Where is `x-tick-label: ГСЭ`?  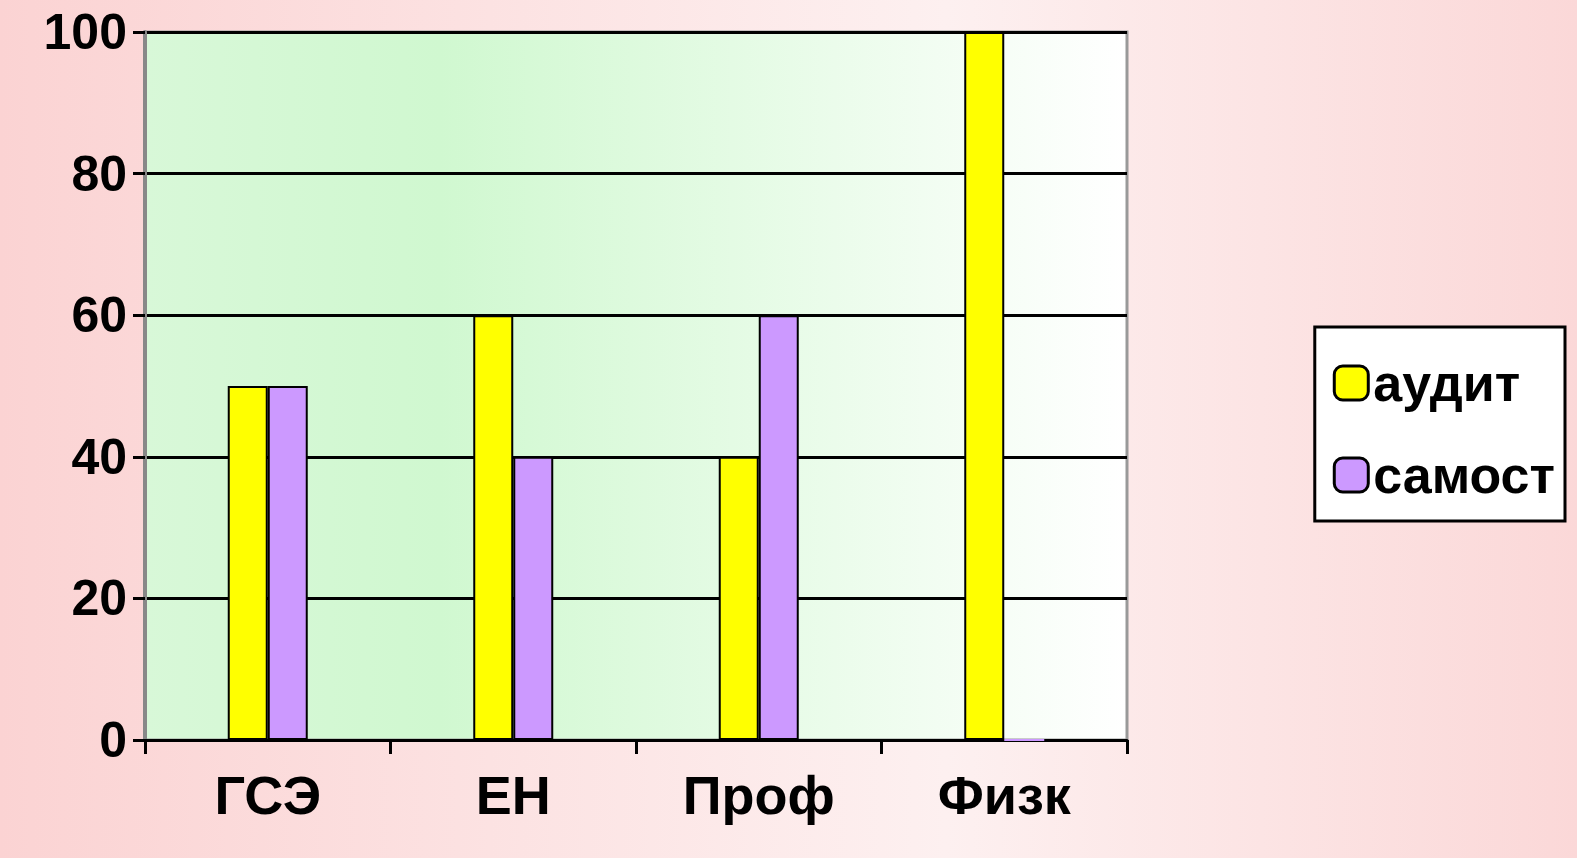
x-tick-label: ГСЭ is located at coordinates (268, 795).